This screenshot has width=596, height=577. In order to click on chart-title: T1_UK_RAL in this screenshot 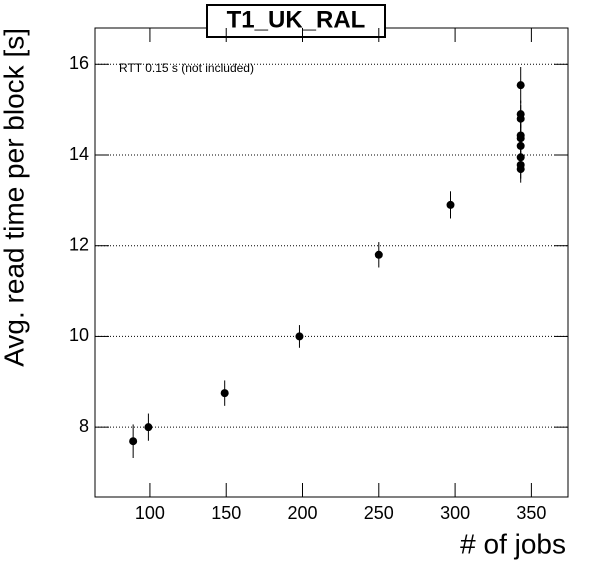, I will do `click(296, 19)`.